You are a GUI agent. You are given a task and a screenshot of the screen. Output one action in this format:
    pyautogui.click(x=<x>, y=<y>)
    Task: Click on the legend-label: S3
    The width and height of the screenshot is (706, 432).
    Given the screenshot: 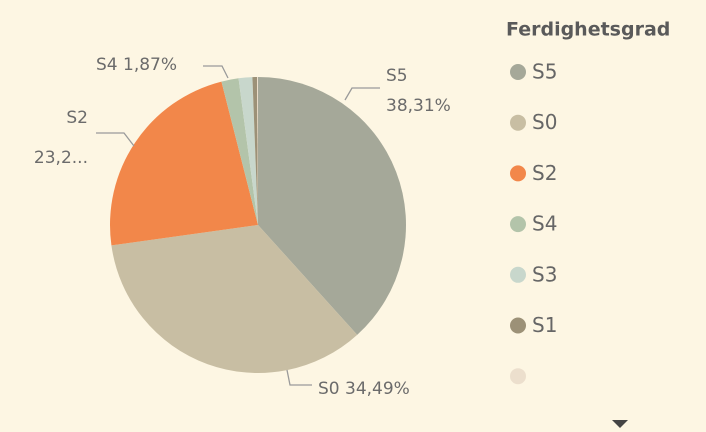 What is the action you would take?
    pyautogui.click(x=544, y=274)
    